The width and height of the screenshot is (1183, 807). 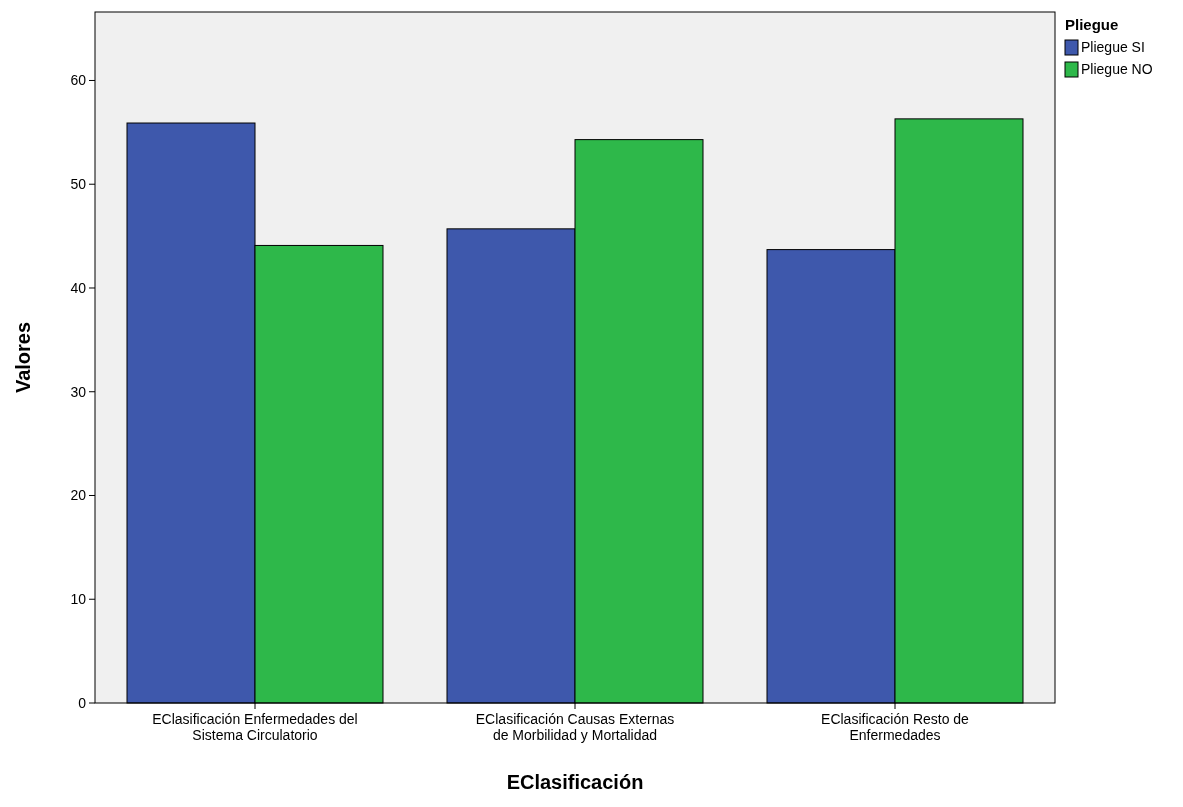 What do you see at coordinates (895, 727) in the screenshot?
I see `x-tick-label: EClasificación Resto de Enfermedades` at bounding box center [895, 727].